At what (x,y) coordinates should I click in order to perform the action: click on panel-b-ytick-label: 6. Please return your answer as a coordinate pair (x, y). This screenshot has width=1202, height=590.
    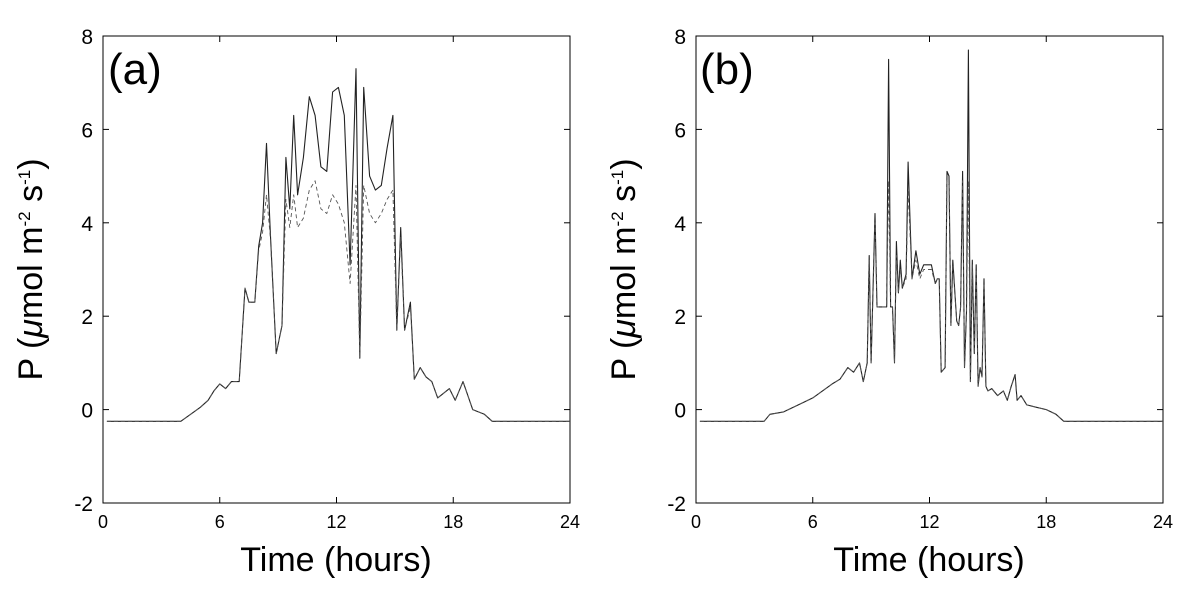
    Looking at the image, I should click on (680, 130).